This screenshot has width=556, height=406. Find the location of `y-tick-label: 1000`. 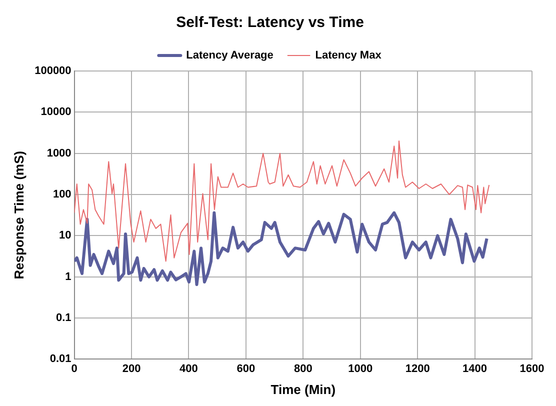

y-tick-label: 1000 is located at coordinates (59, 153).